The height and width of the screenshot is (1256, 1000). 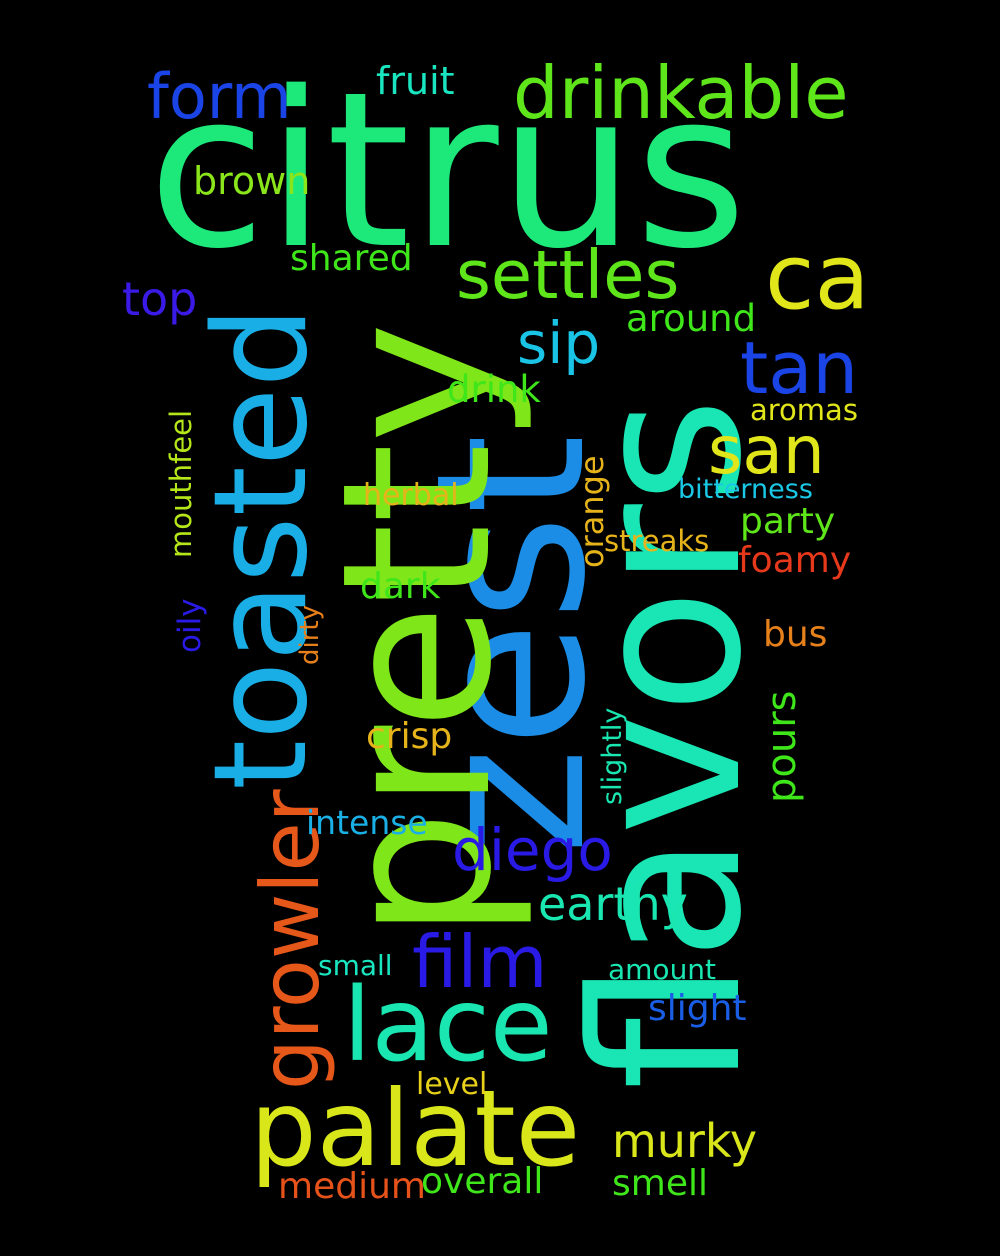 What do you see at coordinates (794, 560) in the screenshot?
I see `word-foamy: foamy` at bounding box center [794, 560].